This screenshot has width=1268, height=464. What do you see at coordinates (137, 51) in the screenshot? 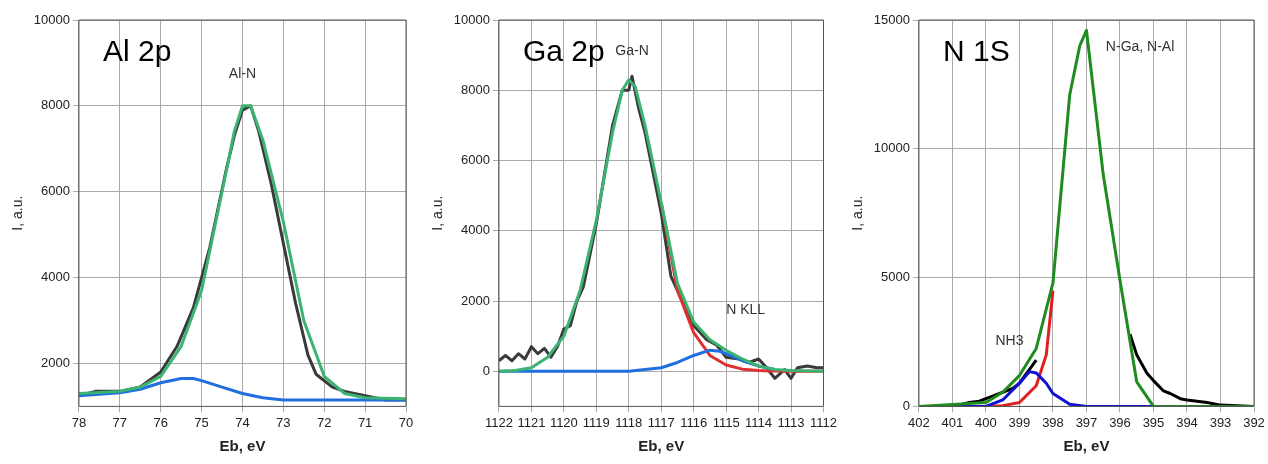
I see `text: Al 2p` at bounding box center [137, 51].